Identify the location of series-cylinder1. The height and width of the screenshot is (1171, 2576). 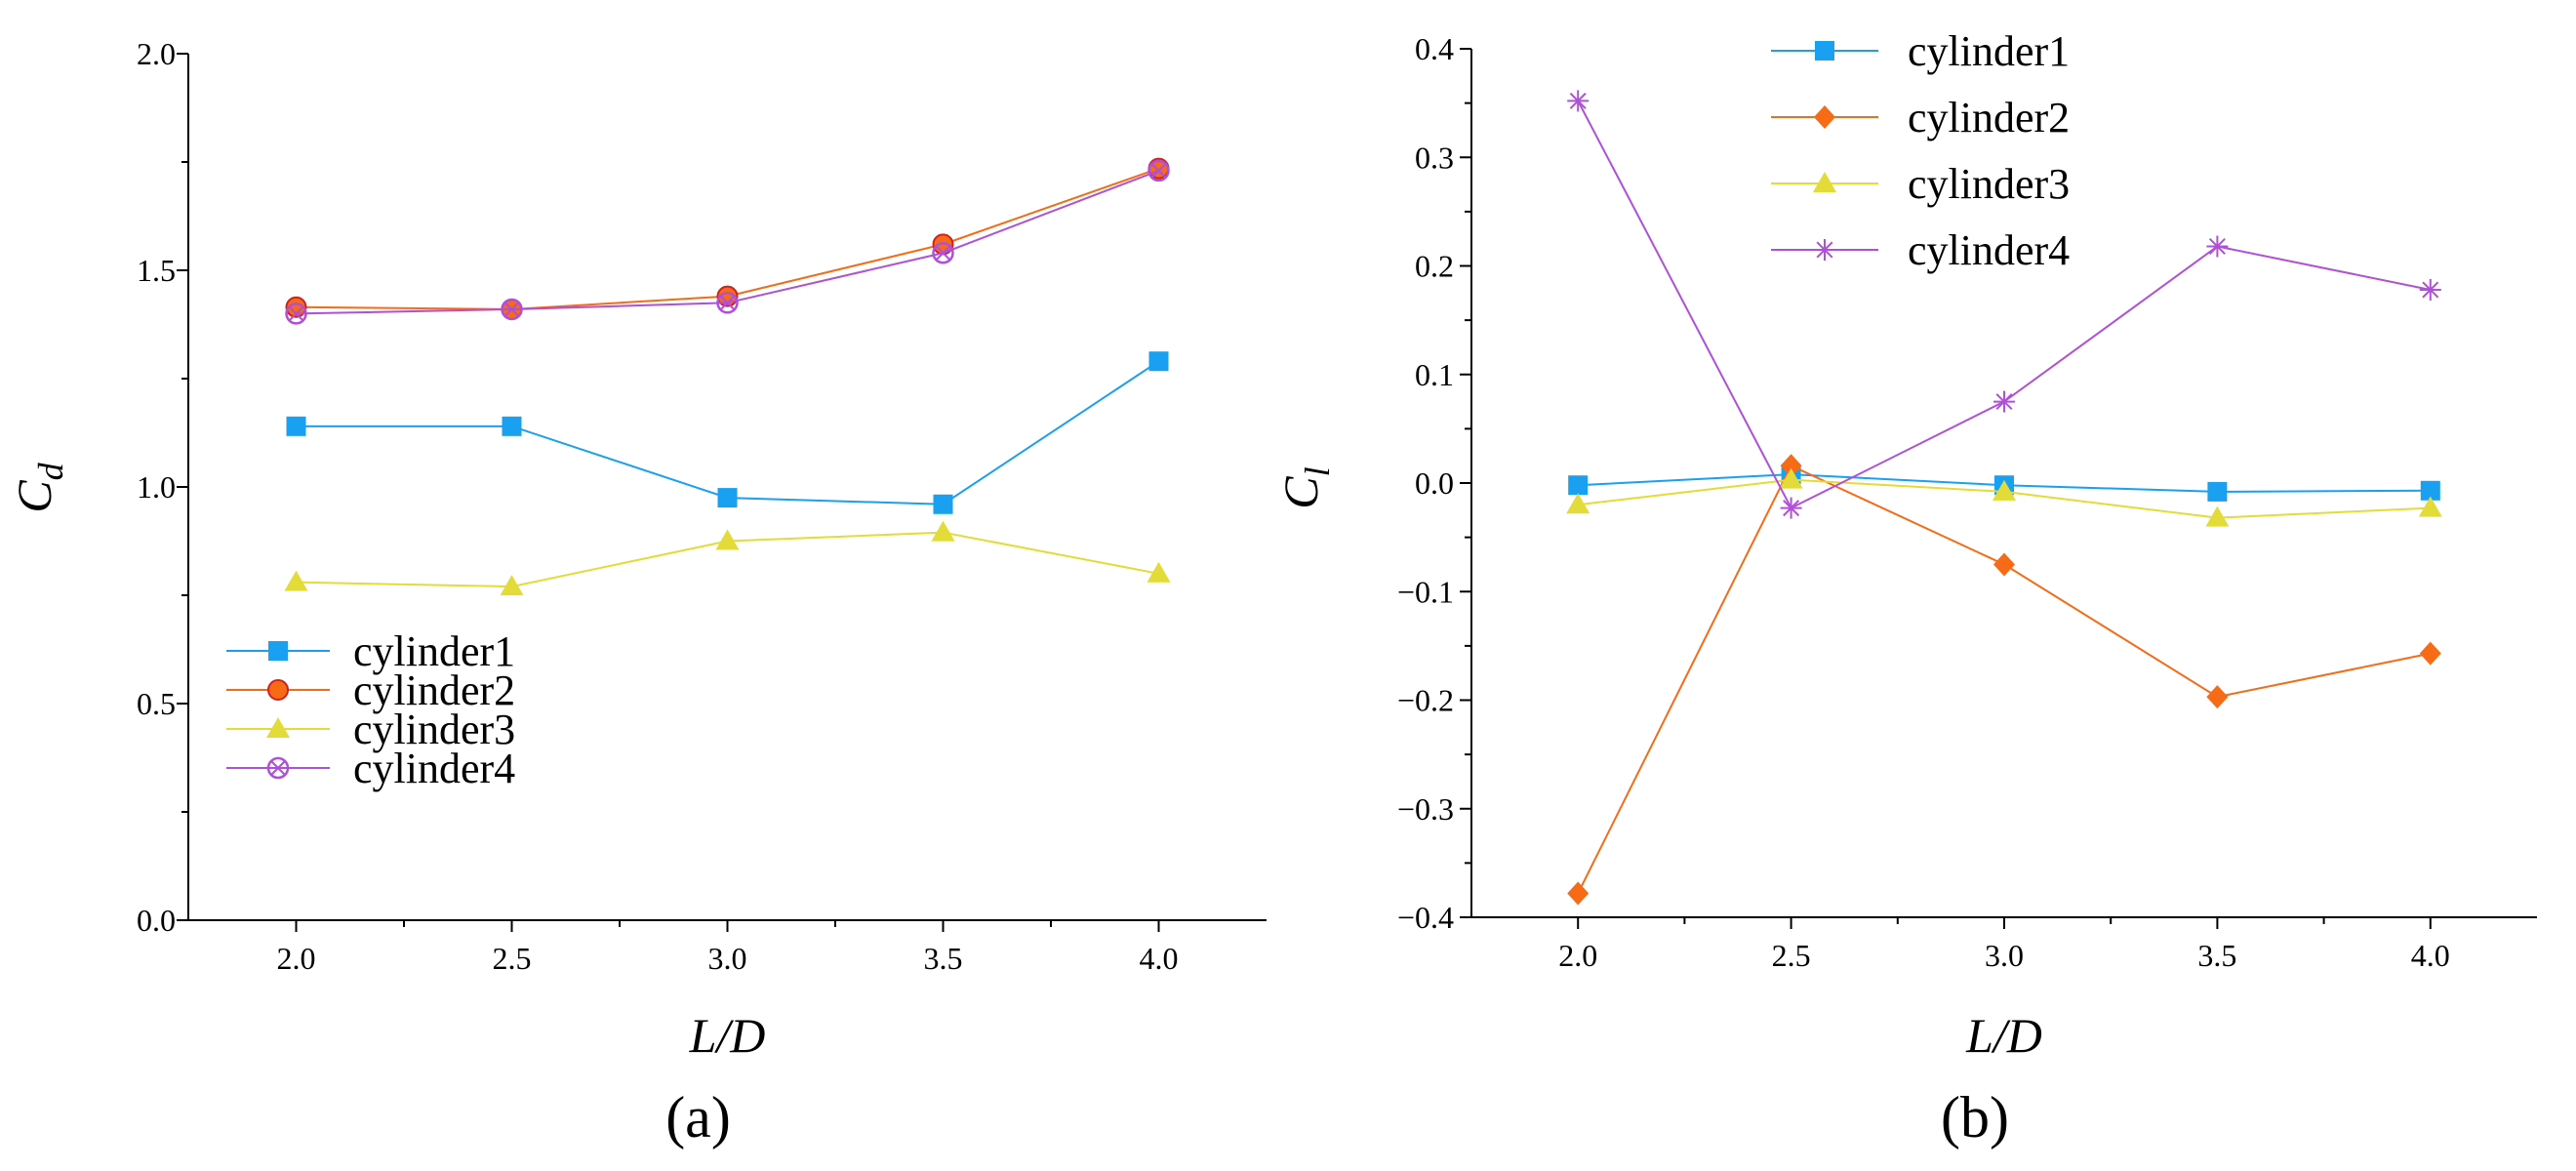
(727, 432).